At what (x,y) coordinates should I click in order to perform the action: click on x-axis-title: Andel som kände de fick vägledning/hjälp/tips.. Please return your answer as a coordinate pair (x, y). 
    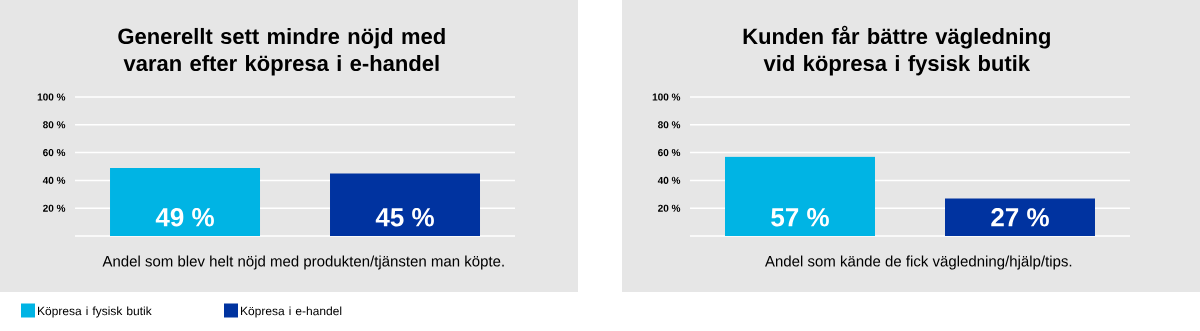
    Looking at the image, I should click on (918, 262).